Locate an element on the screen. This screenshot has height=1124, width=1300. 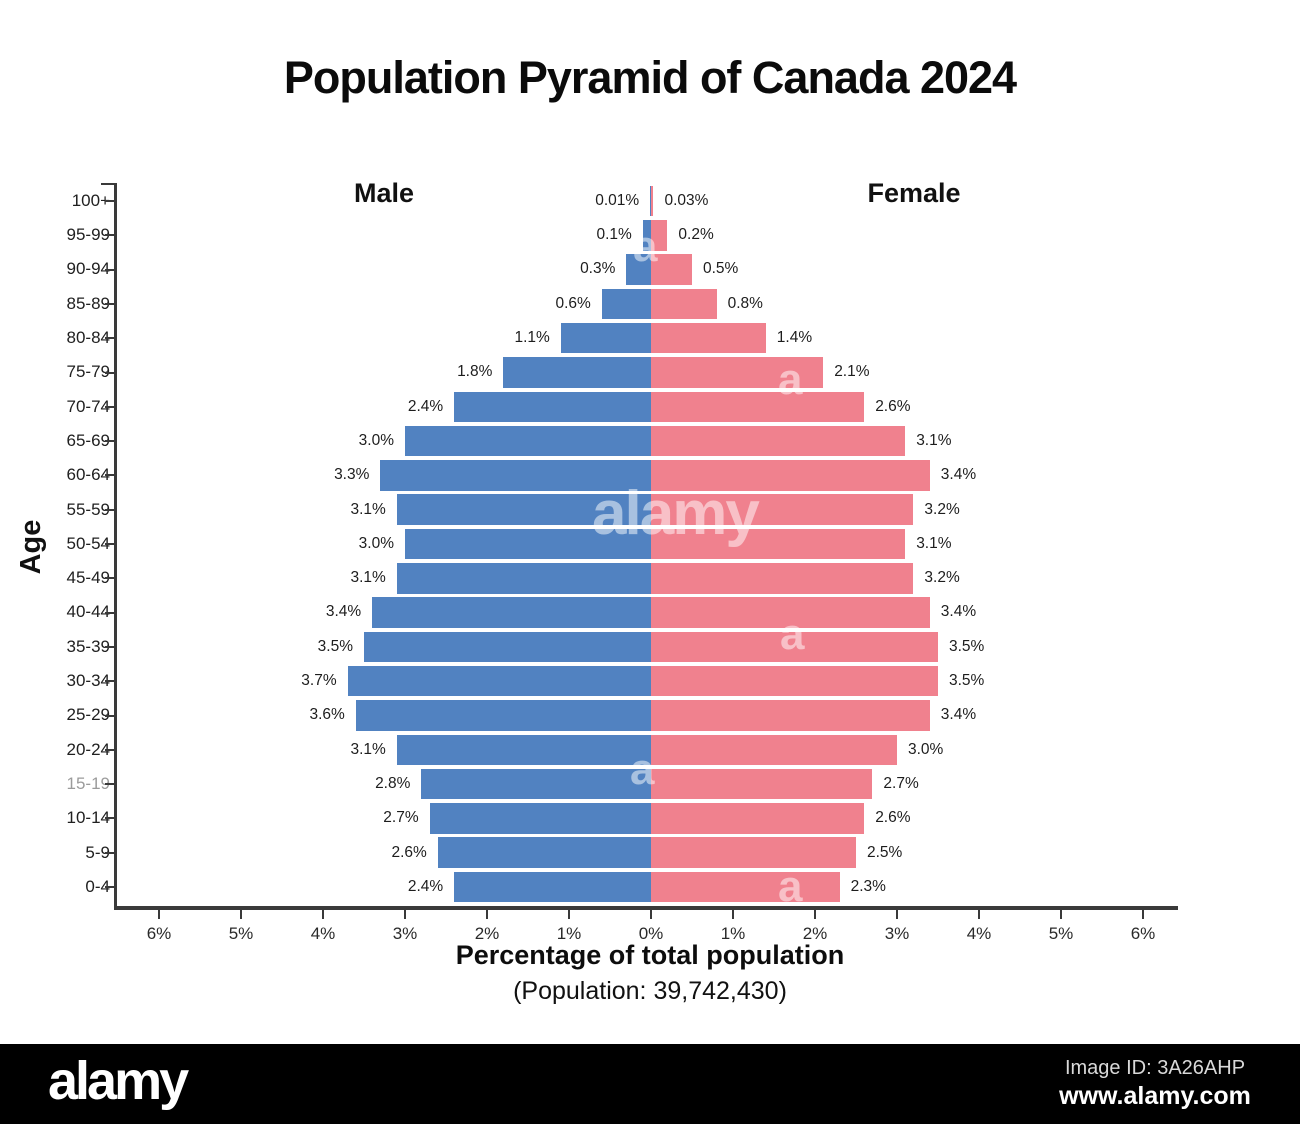
female-value-label: 0.5% is located at coordinates (721, 269).